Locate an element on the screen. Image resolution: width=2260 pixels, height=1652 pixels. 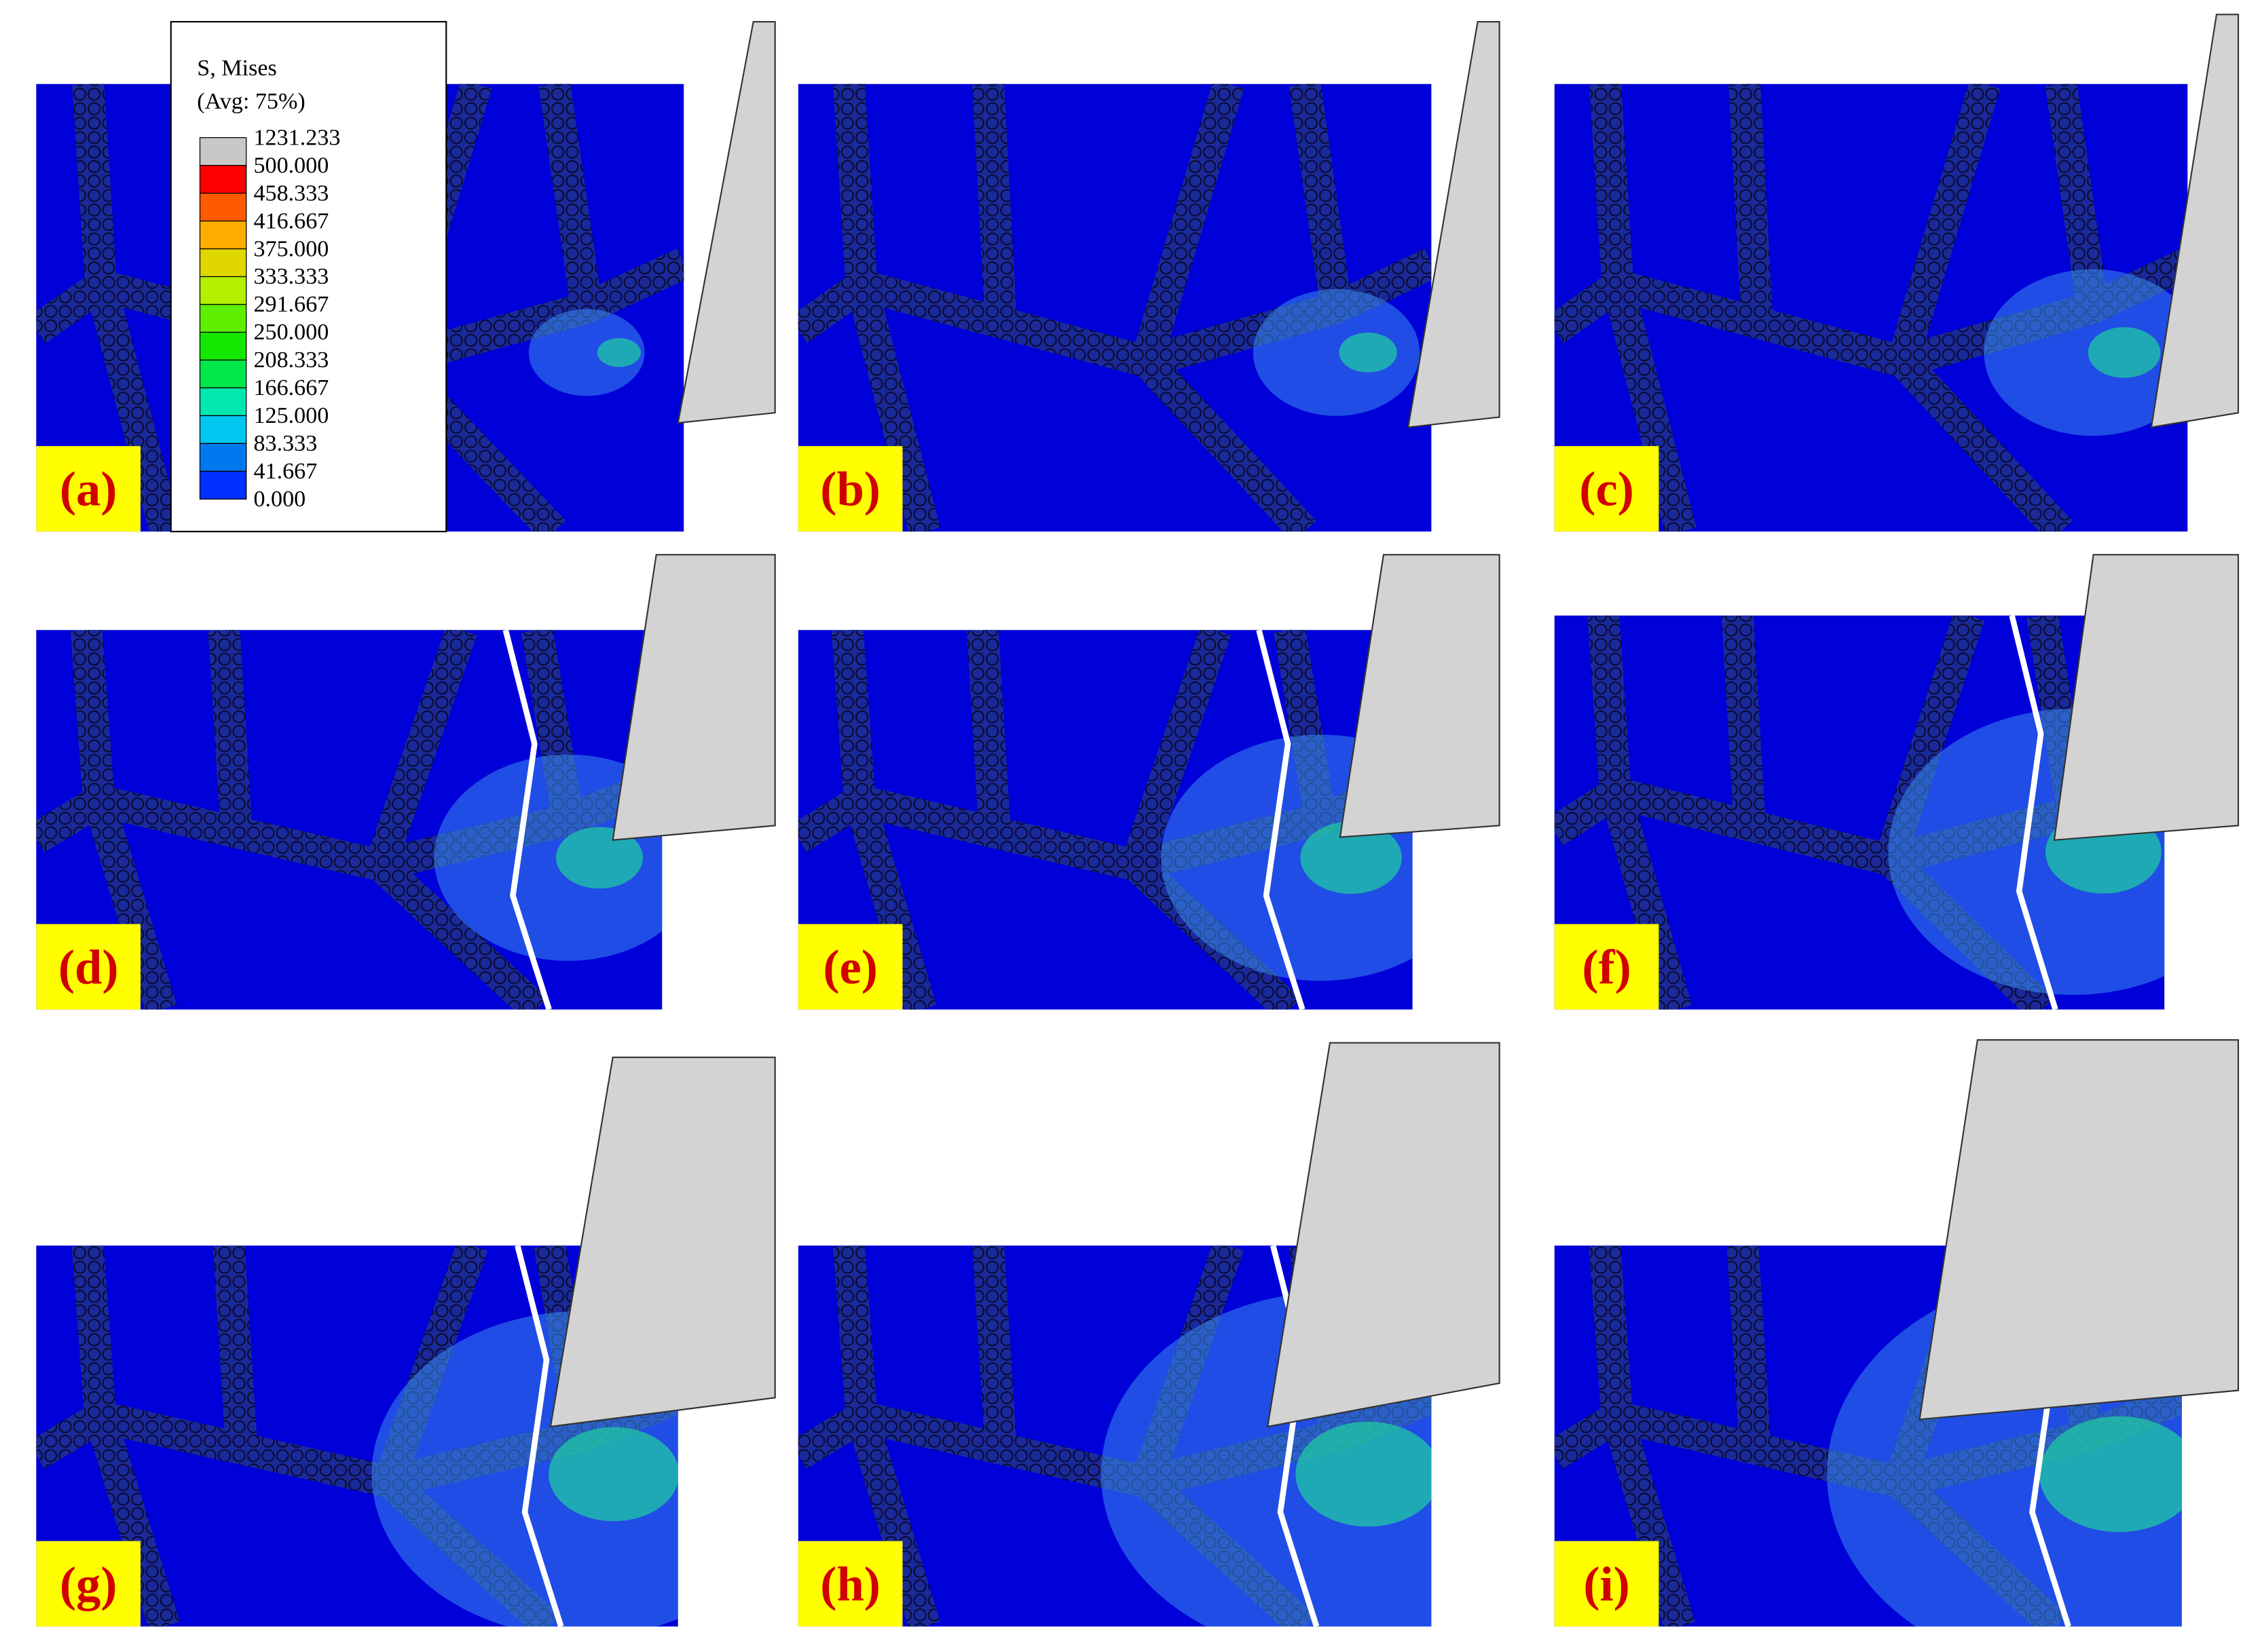
legend-label: 1231.233 is located at coordinates (297, 137).